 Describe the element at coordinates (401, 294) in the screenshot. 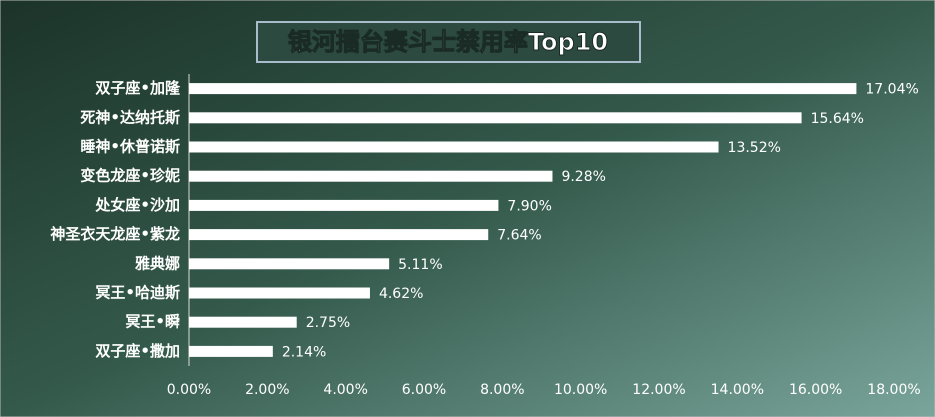

I see `value-label: 4.62%` at that location.